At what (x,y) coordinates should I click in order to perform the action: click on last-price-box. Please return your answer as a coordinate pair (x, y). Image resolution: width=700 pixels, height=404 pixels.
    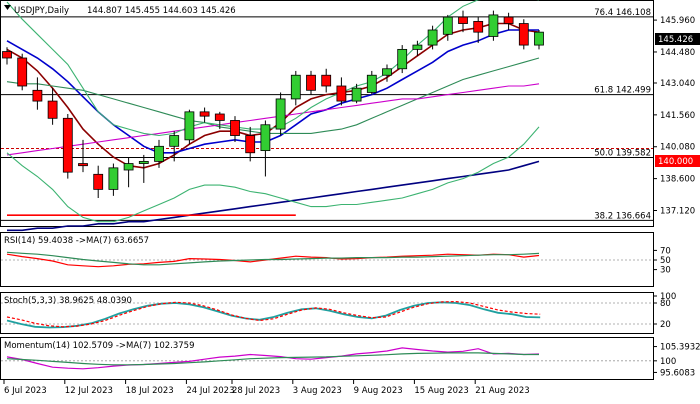
    Looking at the image, I should click on (677, 39).